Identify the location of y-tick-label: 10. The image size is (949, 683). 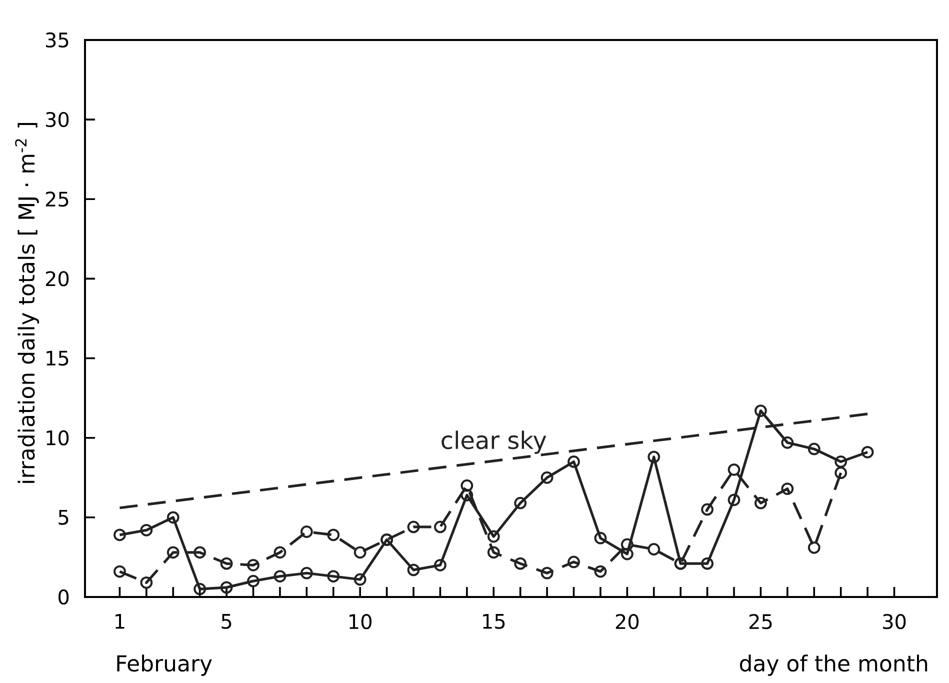
(57, 438).